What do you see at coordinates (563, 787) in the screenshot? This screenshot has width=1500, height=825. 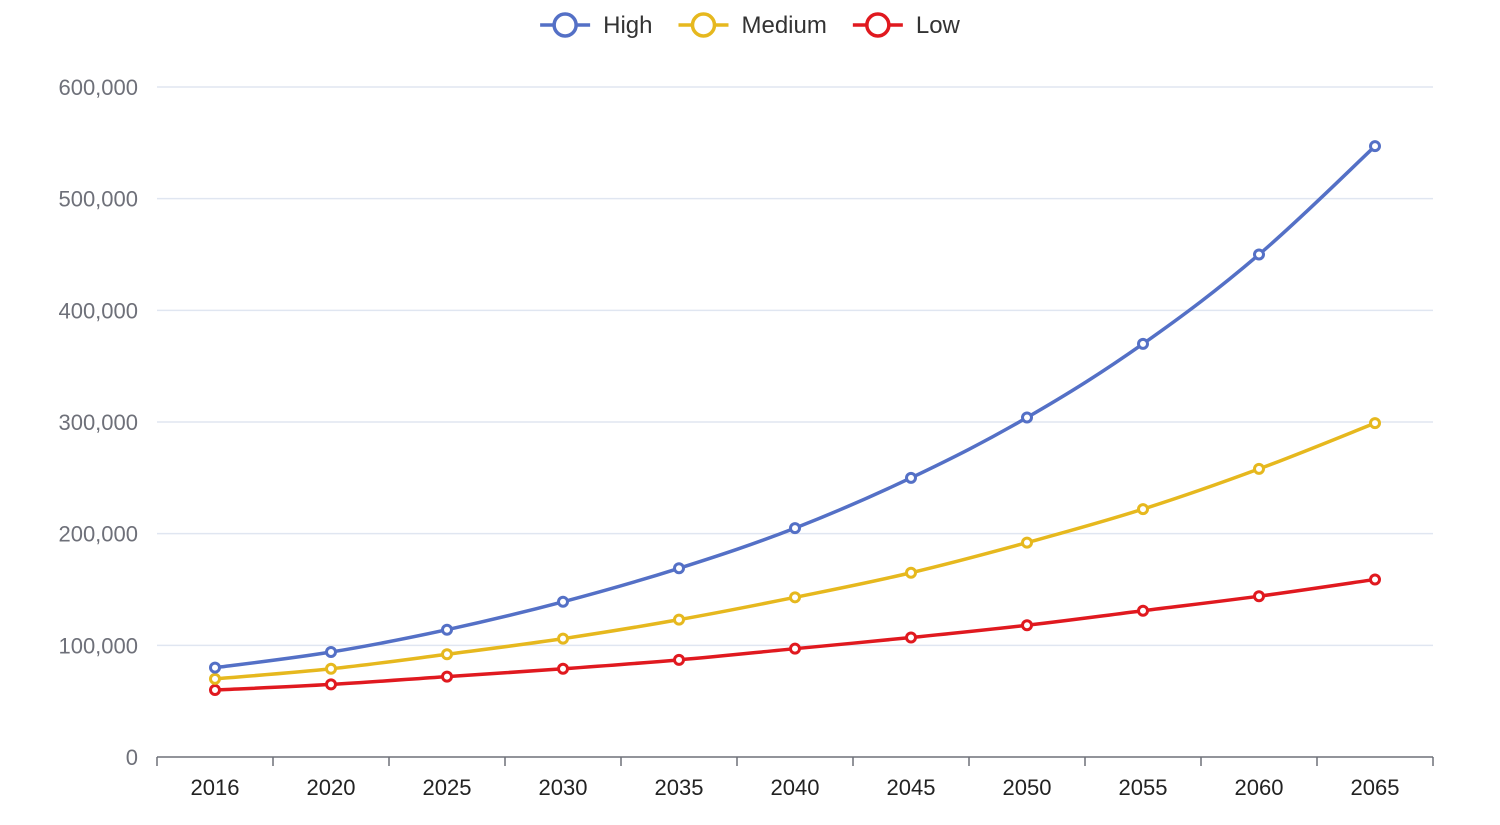 I see `x-tick-label: 2030` at bounding box center [563, 787].